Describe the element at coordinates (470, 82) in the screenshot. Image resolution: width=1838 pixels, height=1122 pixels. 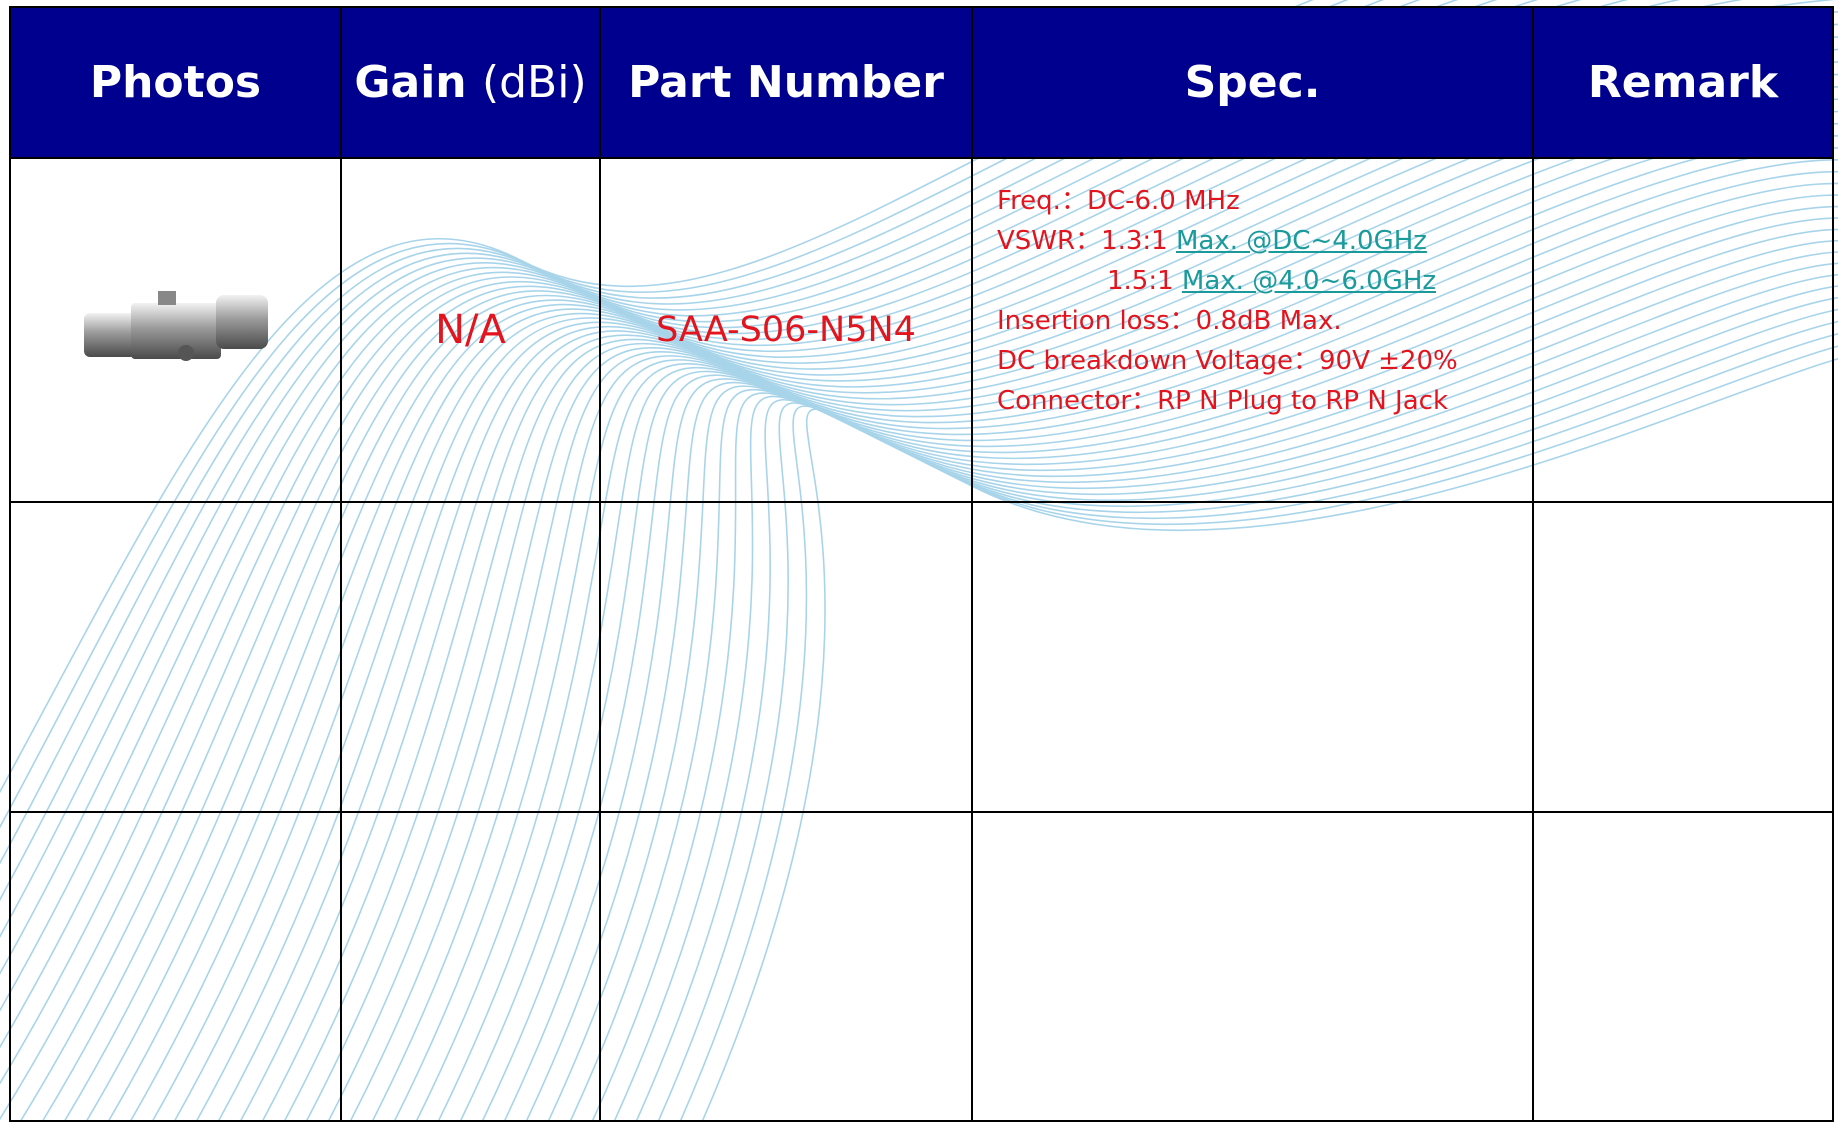
I see `header-cell: Gain (dBi)` at that location.